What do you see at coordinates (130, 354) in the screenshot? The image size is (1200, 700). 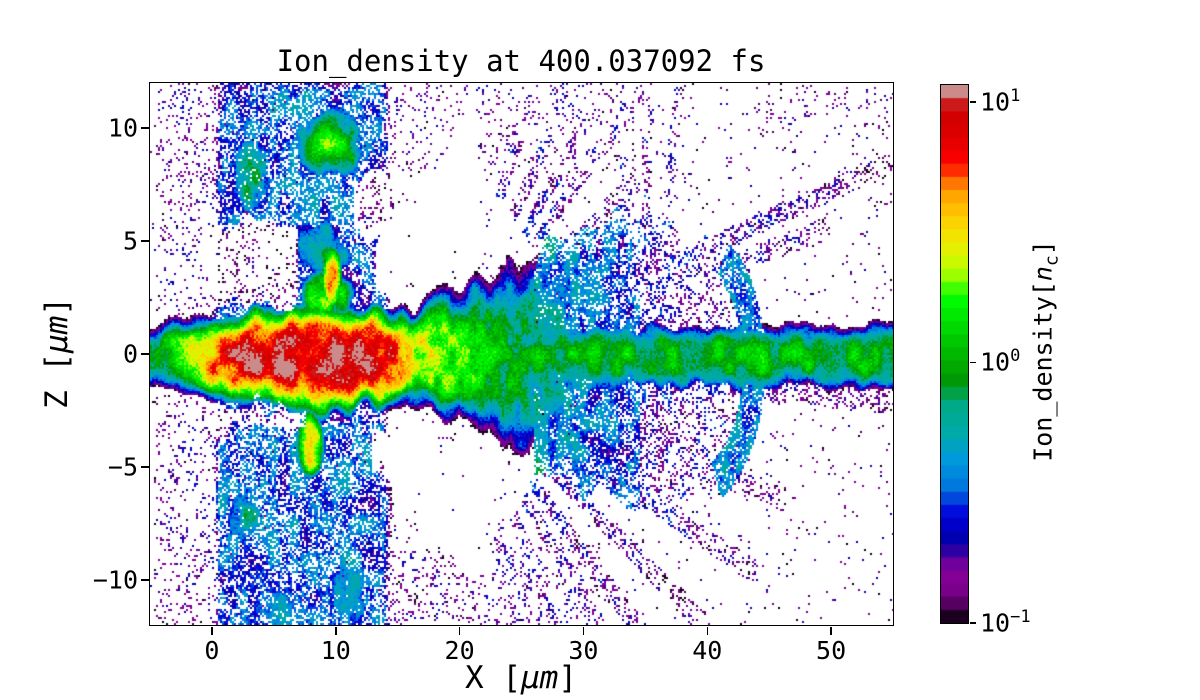 I see `z-tick-label: 0` at bounding box center [130, 354].